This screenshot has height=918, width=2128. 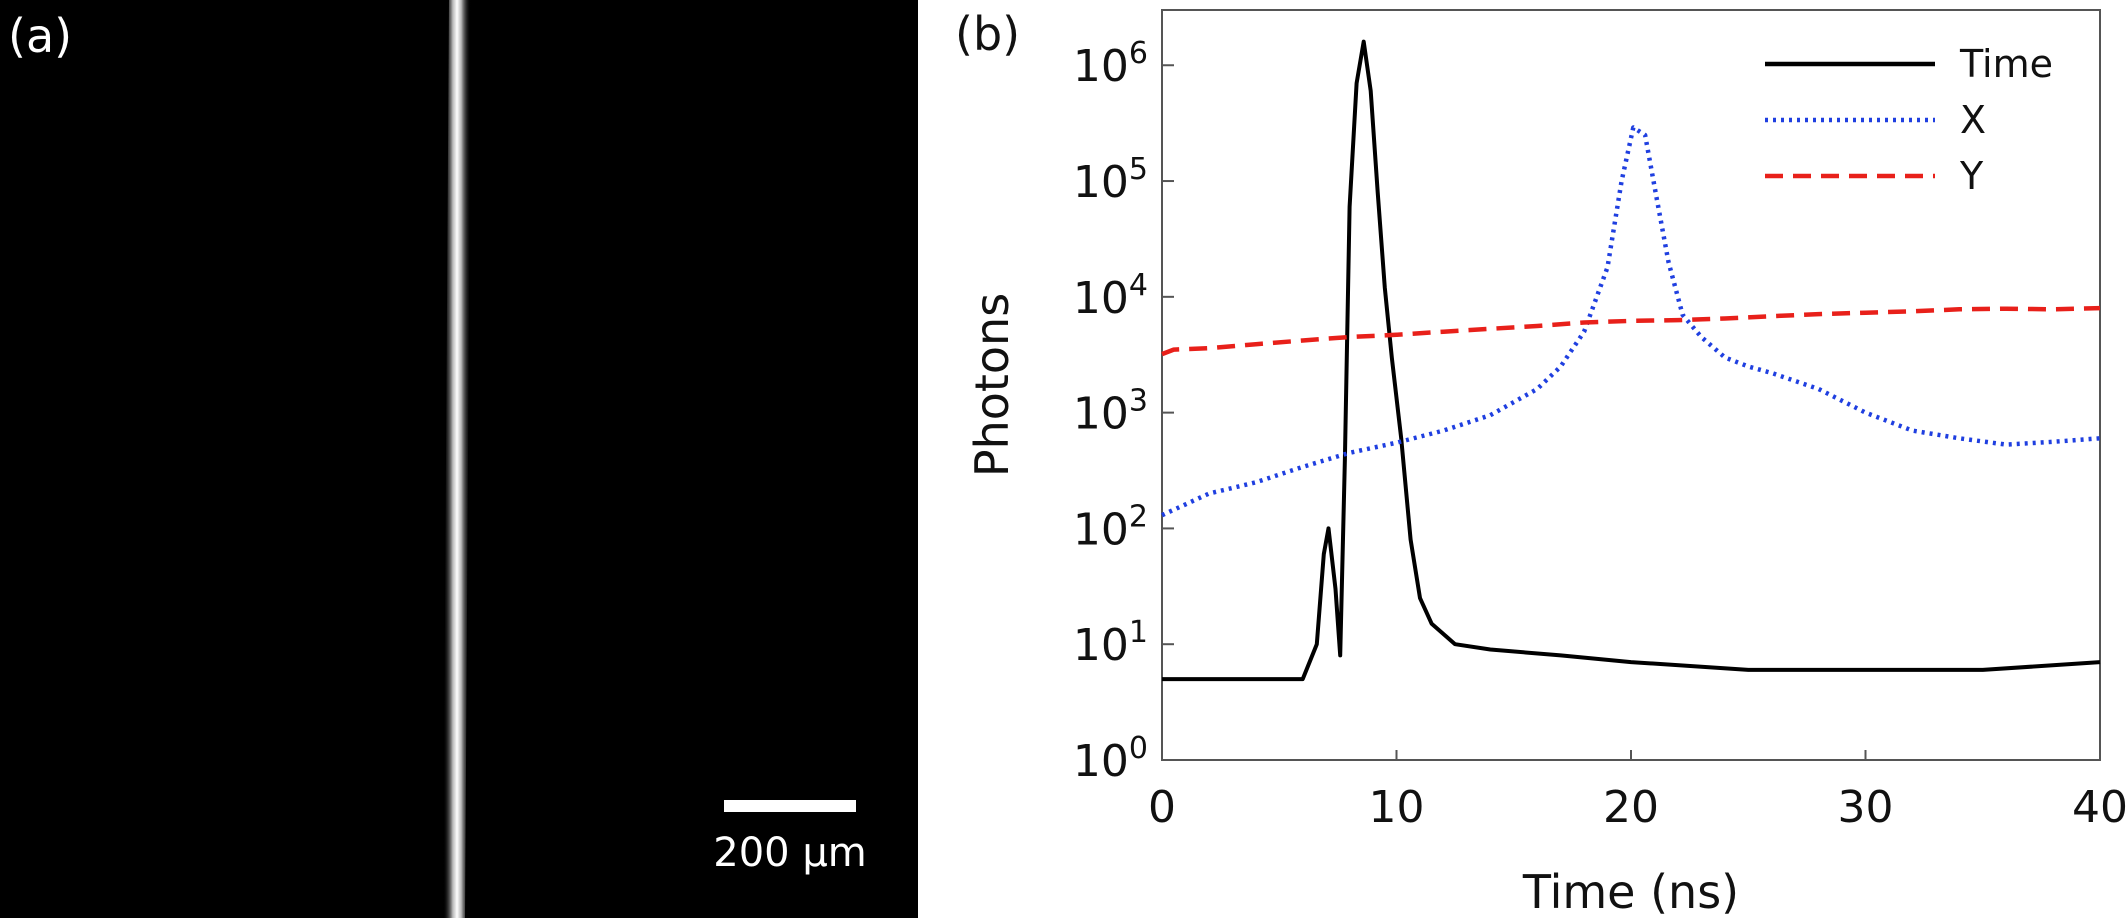 What do you see at coordinates (1973, 120) in the screenshot?
I see `legend-label-x: X` at bounding box center [1973, 120].